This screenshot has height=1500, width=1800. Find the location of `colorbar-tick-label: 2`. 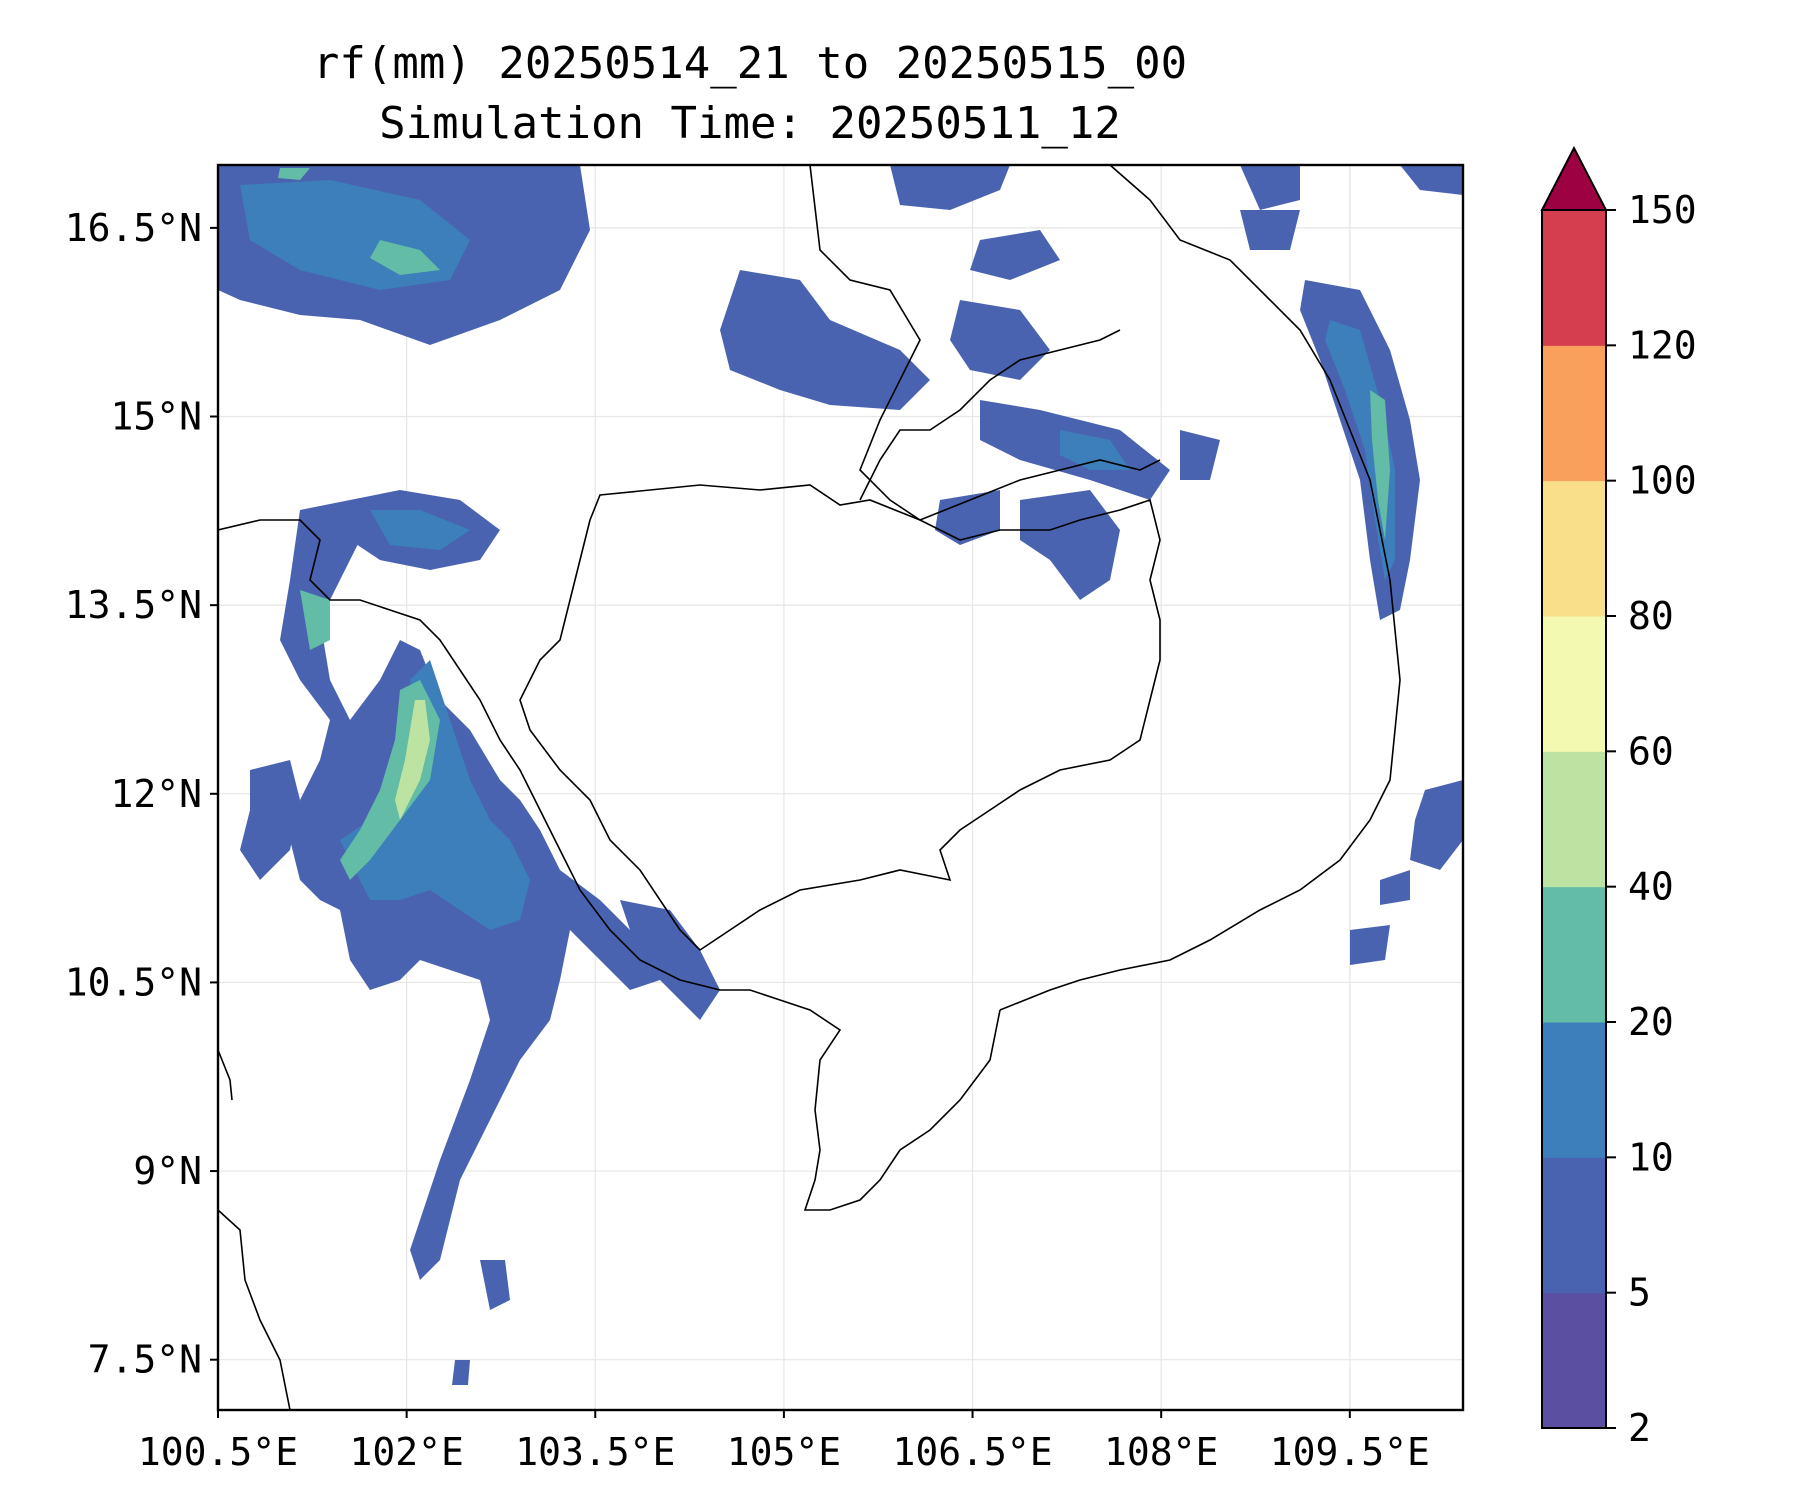

colorbar-tick-label: 2 is located at coordinates (1639, 1428).